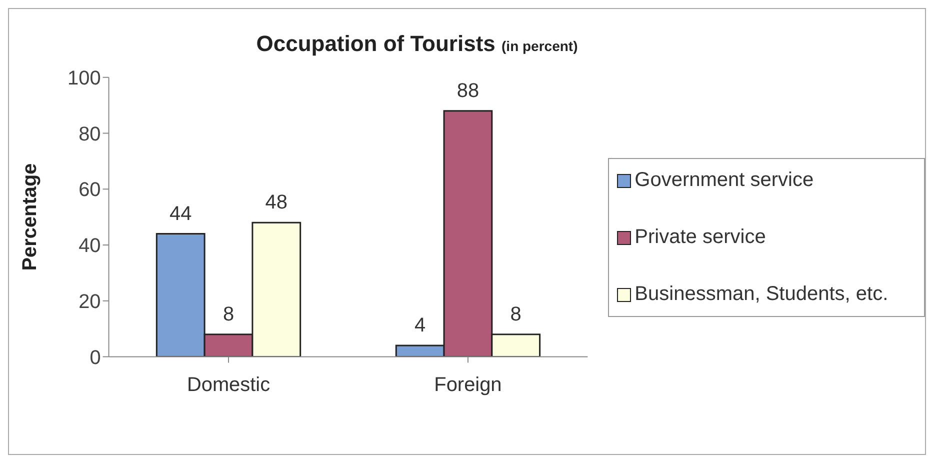 The width and height of the screenshot is (938, 463). I want to click on chart-title: Occupation of Tourists, so click(376, 43).